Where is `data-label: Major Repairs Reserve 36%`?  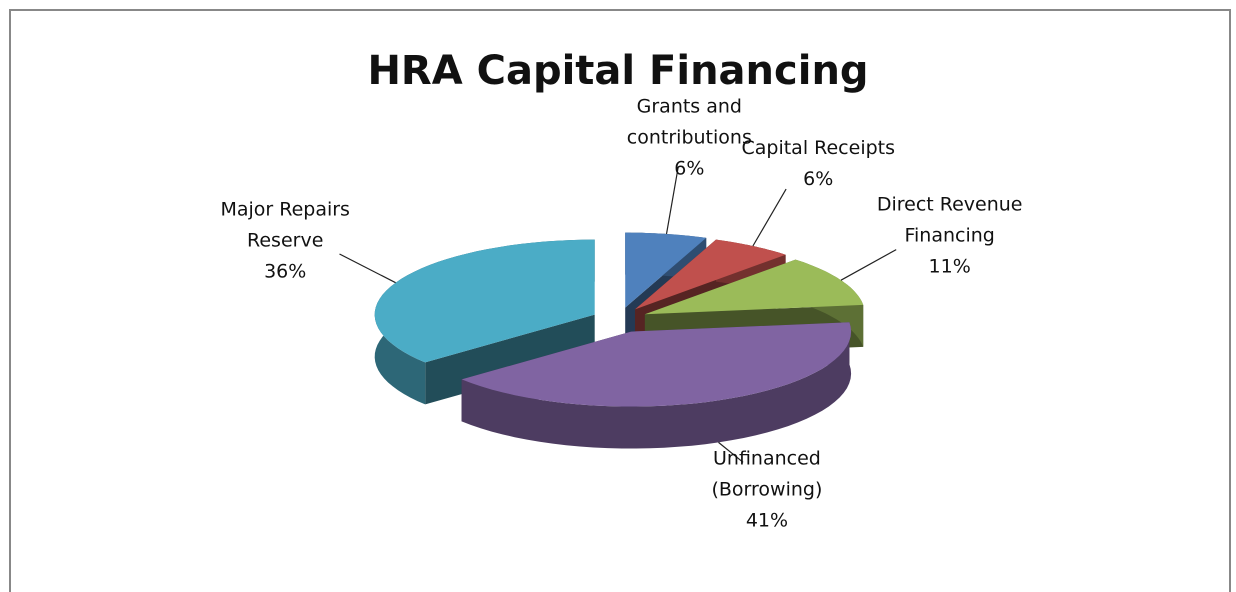 data-label: Major Repairs Reserve 36% is located at coordinates (285, 241).